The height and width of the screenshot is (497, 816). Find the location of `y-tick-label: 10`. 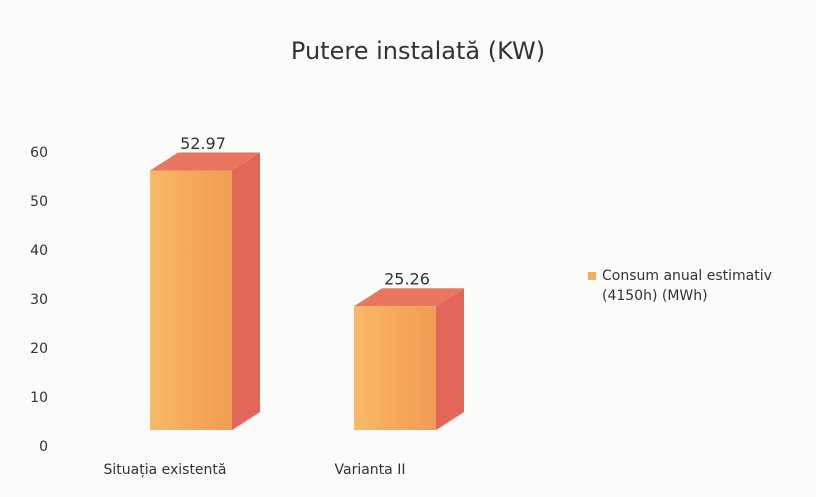

y-tick-label: 10 is located at coordinates (39, 398).